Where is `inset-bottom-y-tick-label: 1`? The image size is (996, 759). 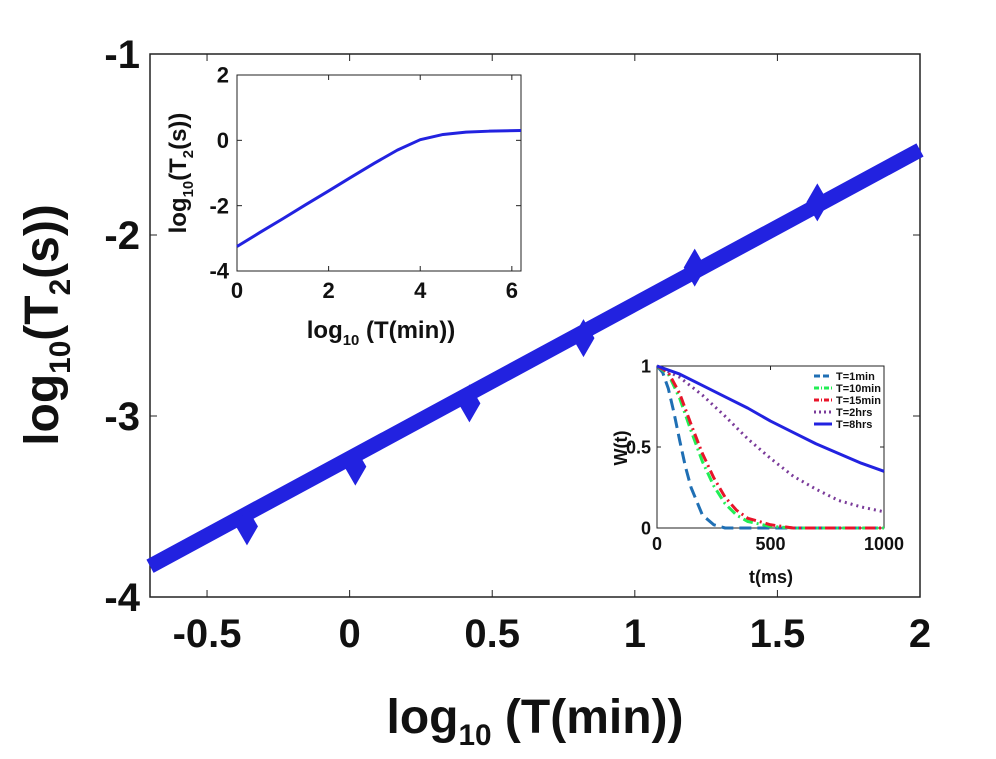
inset-bottom-y-tick-label: 1 is located at coordinates (646, 366).